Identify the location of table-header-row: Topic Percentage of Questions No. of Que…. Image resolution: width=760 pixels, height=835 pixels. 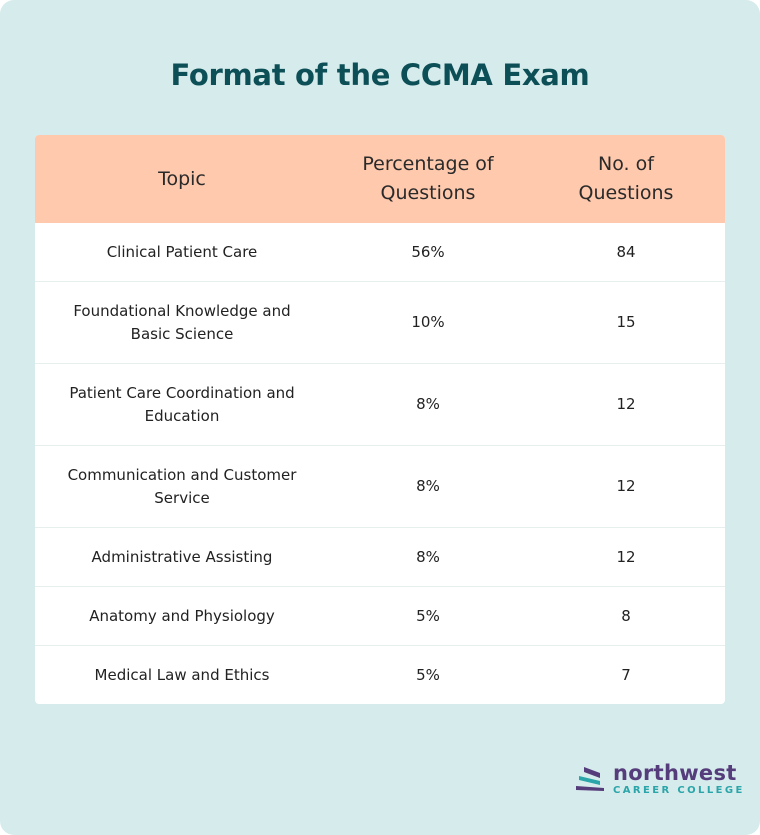
(380, 179).